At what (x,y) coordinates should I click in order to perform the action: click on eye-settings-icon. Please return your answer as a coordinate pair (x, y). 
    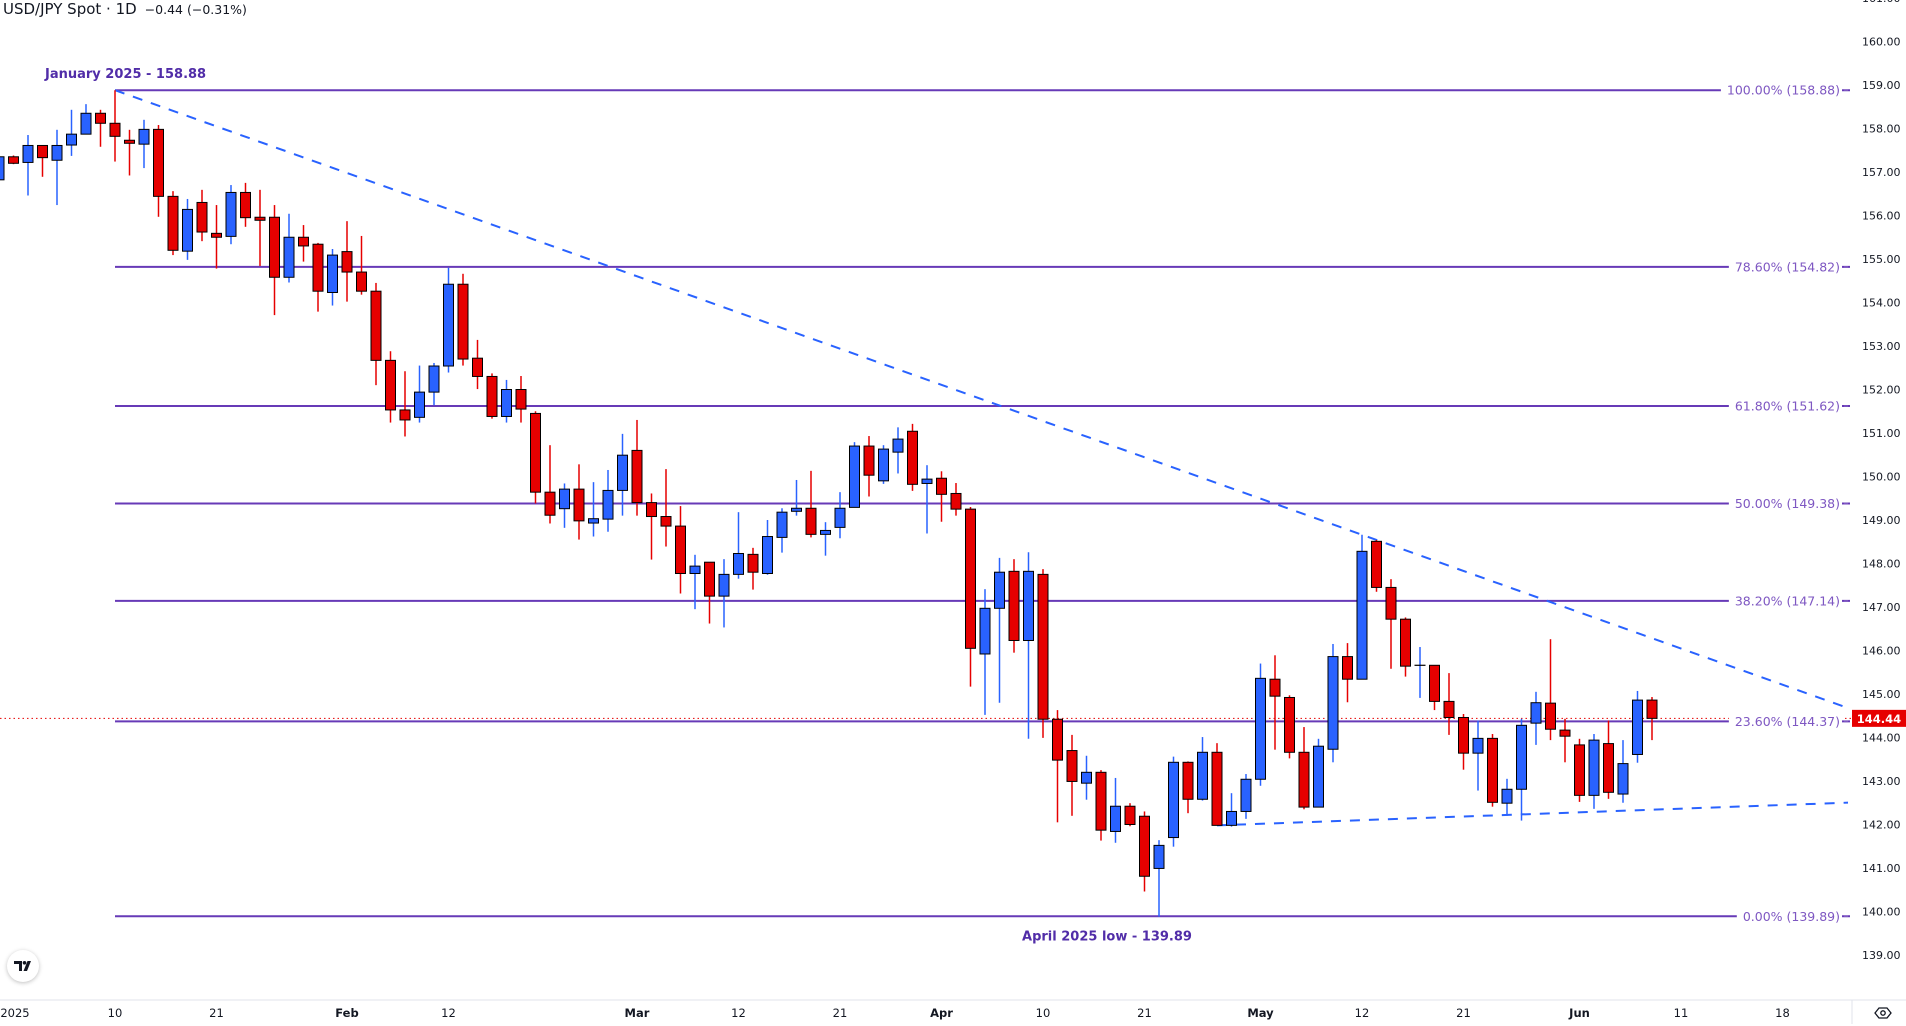
    Looking at the image, I should click on (1883, 1013).